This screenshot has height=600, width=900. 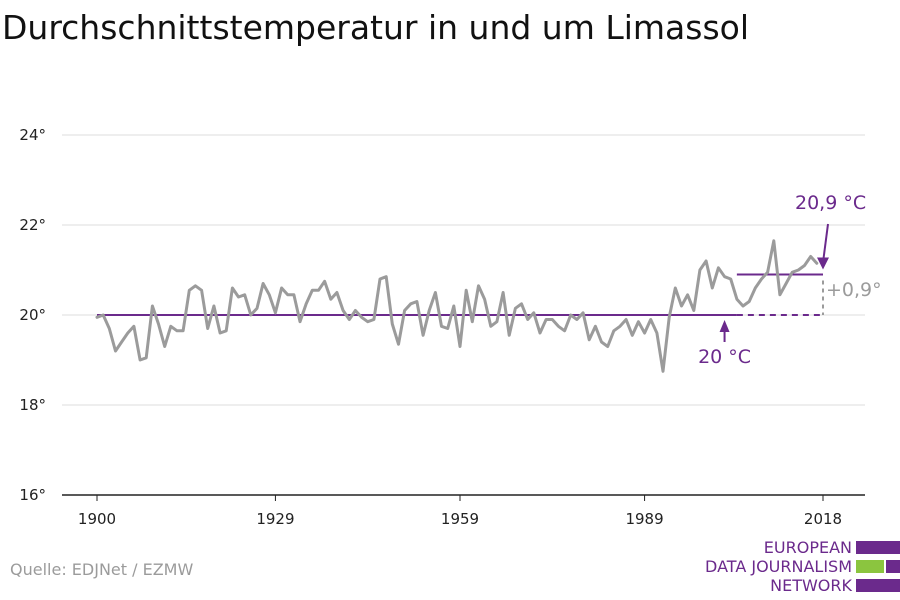 What do you see at coordinates (460, 519) in the screenshot?
I see `x-tick-label-1959: 1959` at bounding box center [460, 519].